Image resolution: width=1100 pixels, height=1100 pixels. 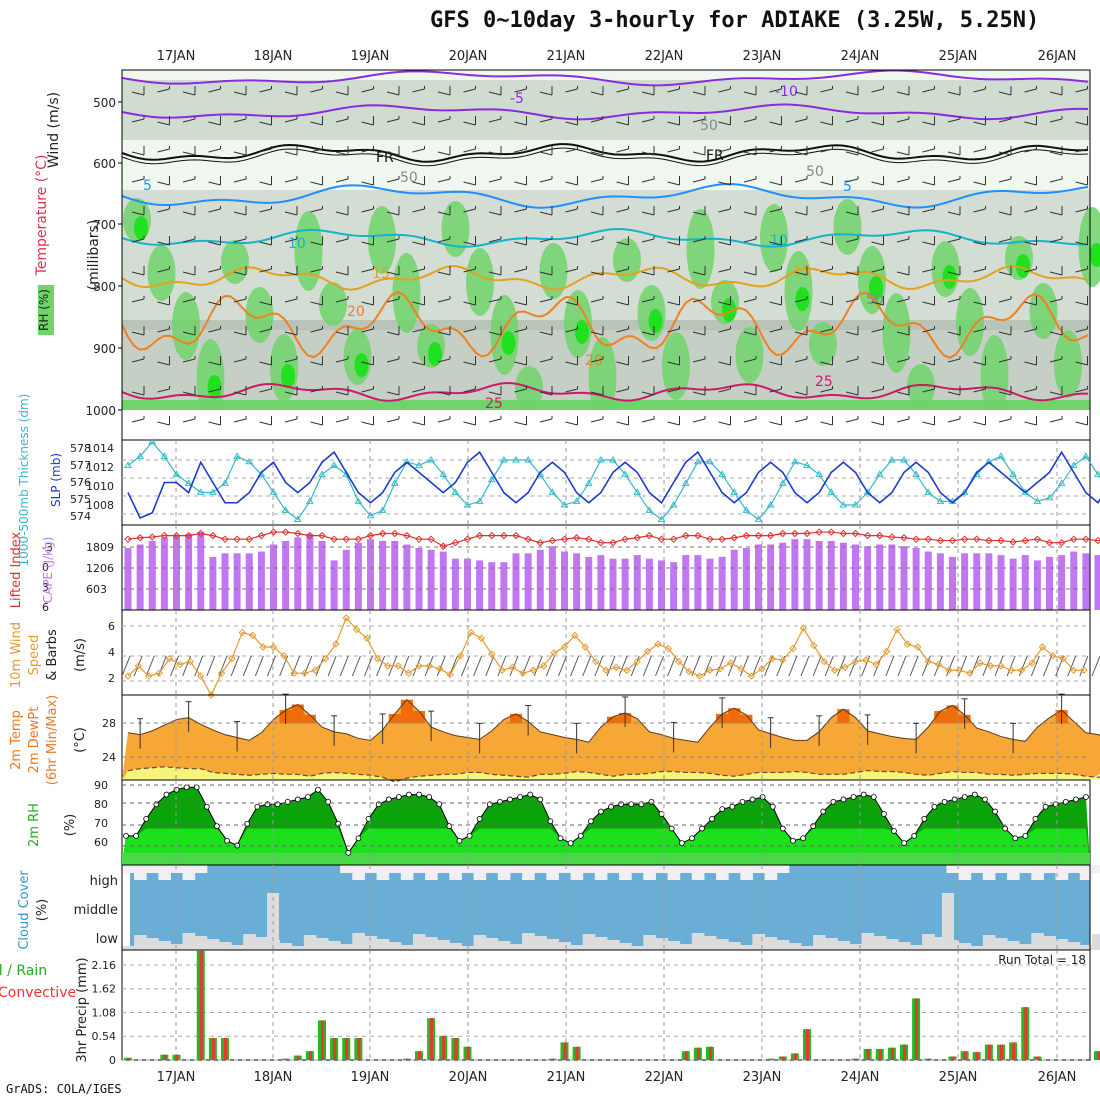 What do you see at coordinates (80, 655) in the screenshot?
I see `wind10-unit-label: (m/s)` at bounding box center [80, 655].